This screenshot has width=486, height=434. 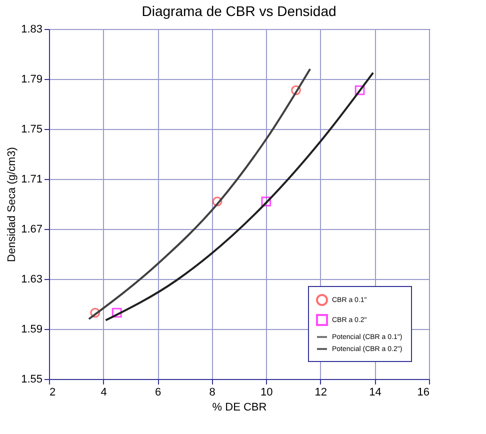 What do you see at coordinates (158, 392) in the screenshot?
I see `x-tick-label: 6` at bounding box center [158, 392].